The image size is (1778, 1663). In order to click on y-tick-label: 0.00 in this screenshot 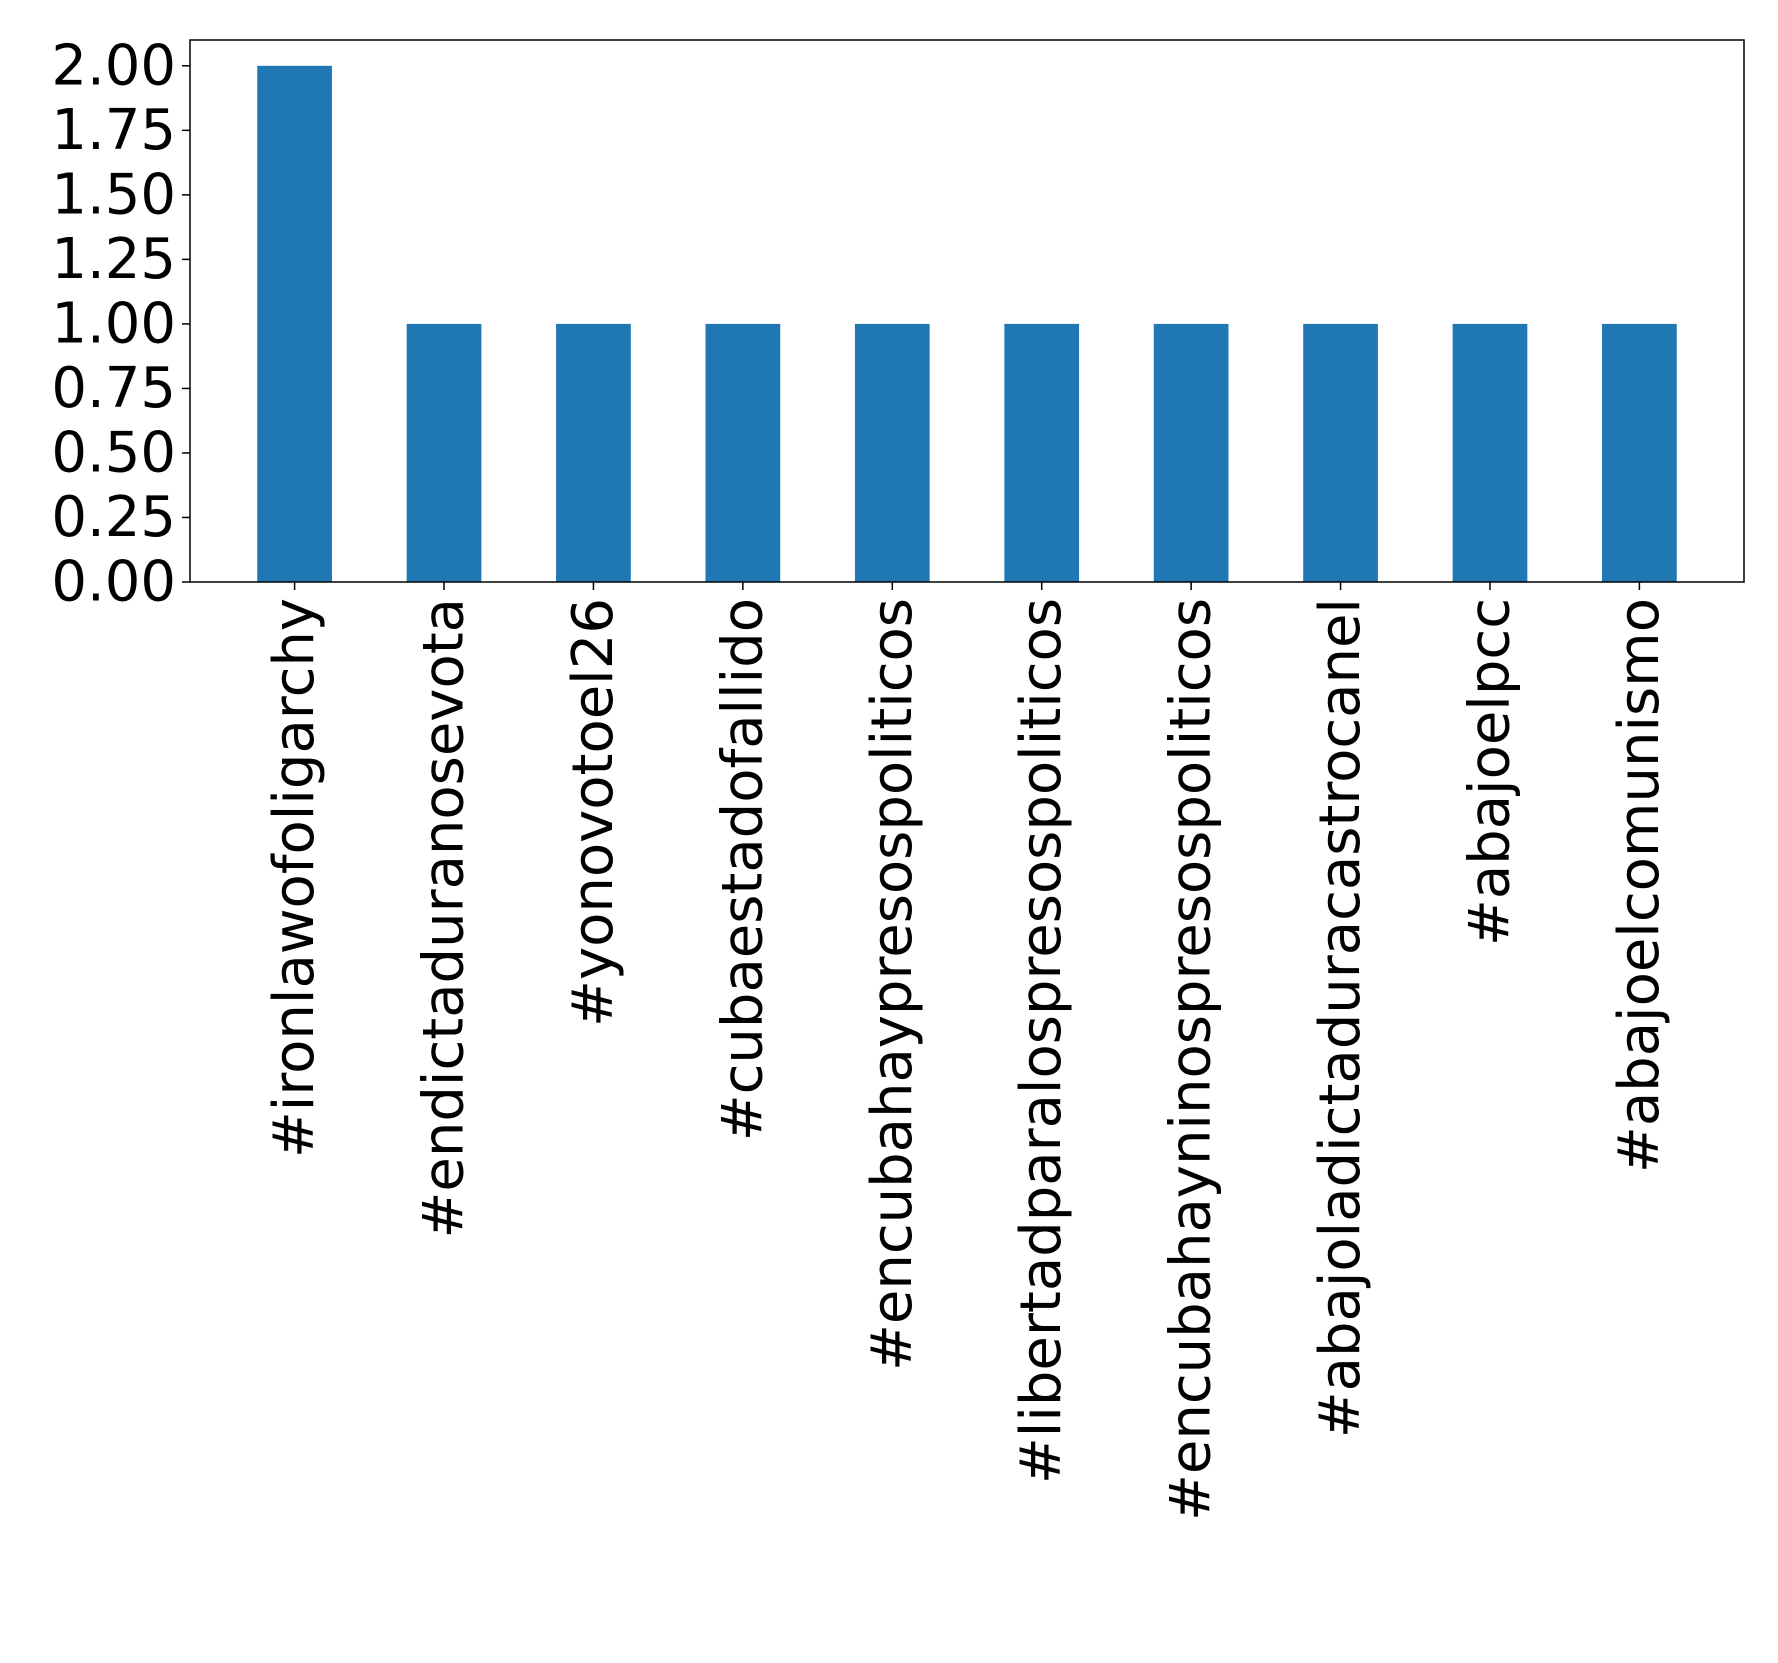, I will do `click(113, 582)`.